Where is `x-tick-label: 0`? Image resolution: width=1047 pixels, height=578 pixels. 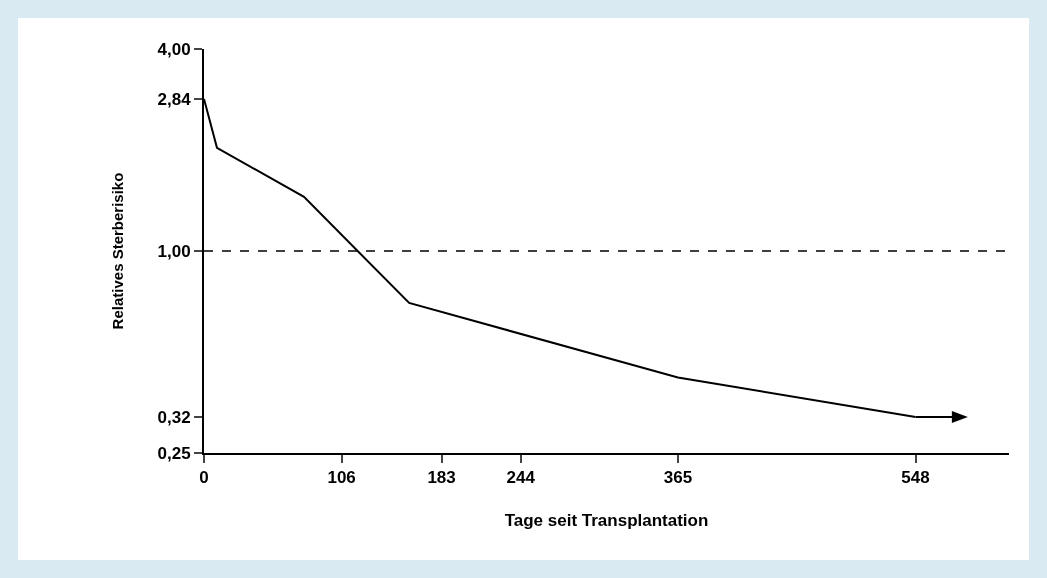 x-tick-label: 0 is located at coordinates (204, 478).